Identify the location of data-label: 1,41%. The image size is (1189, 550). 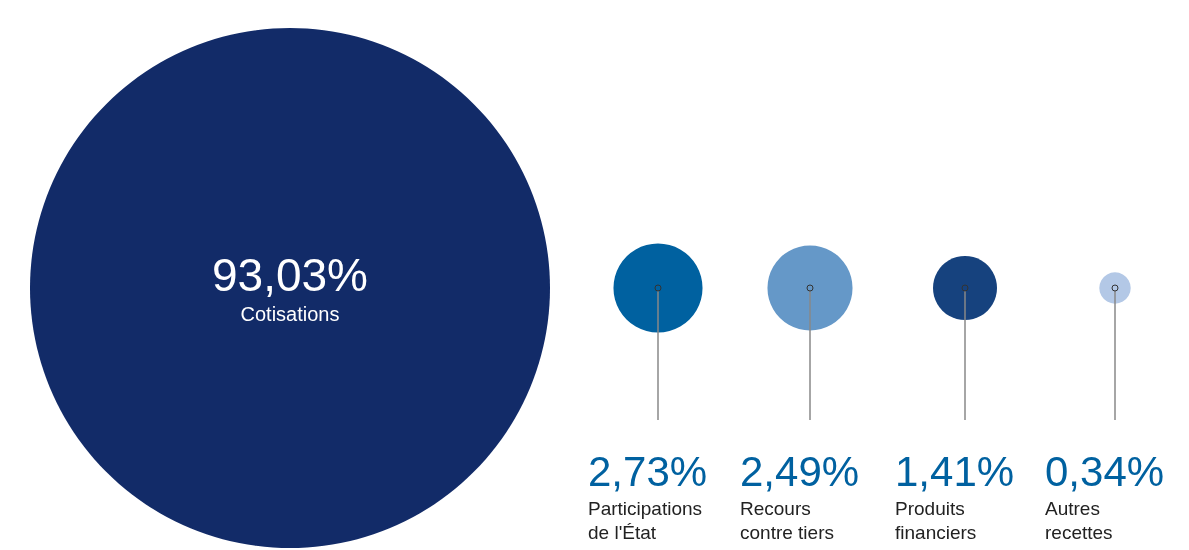
(955, 471).